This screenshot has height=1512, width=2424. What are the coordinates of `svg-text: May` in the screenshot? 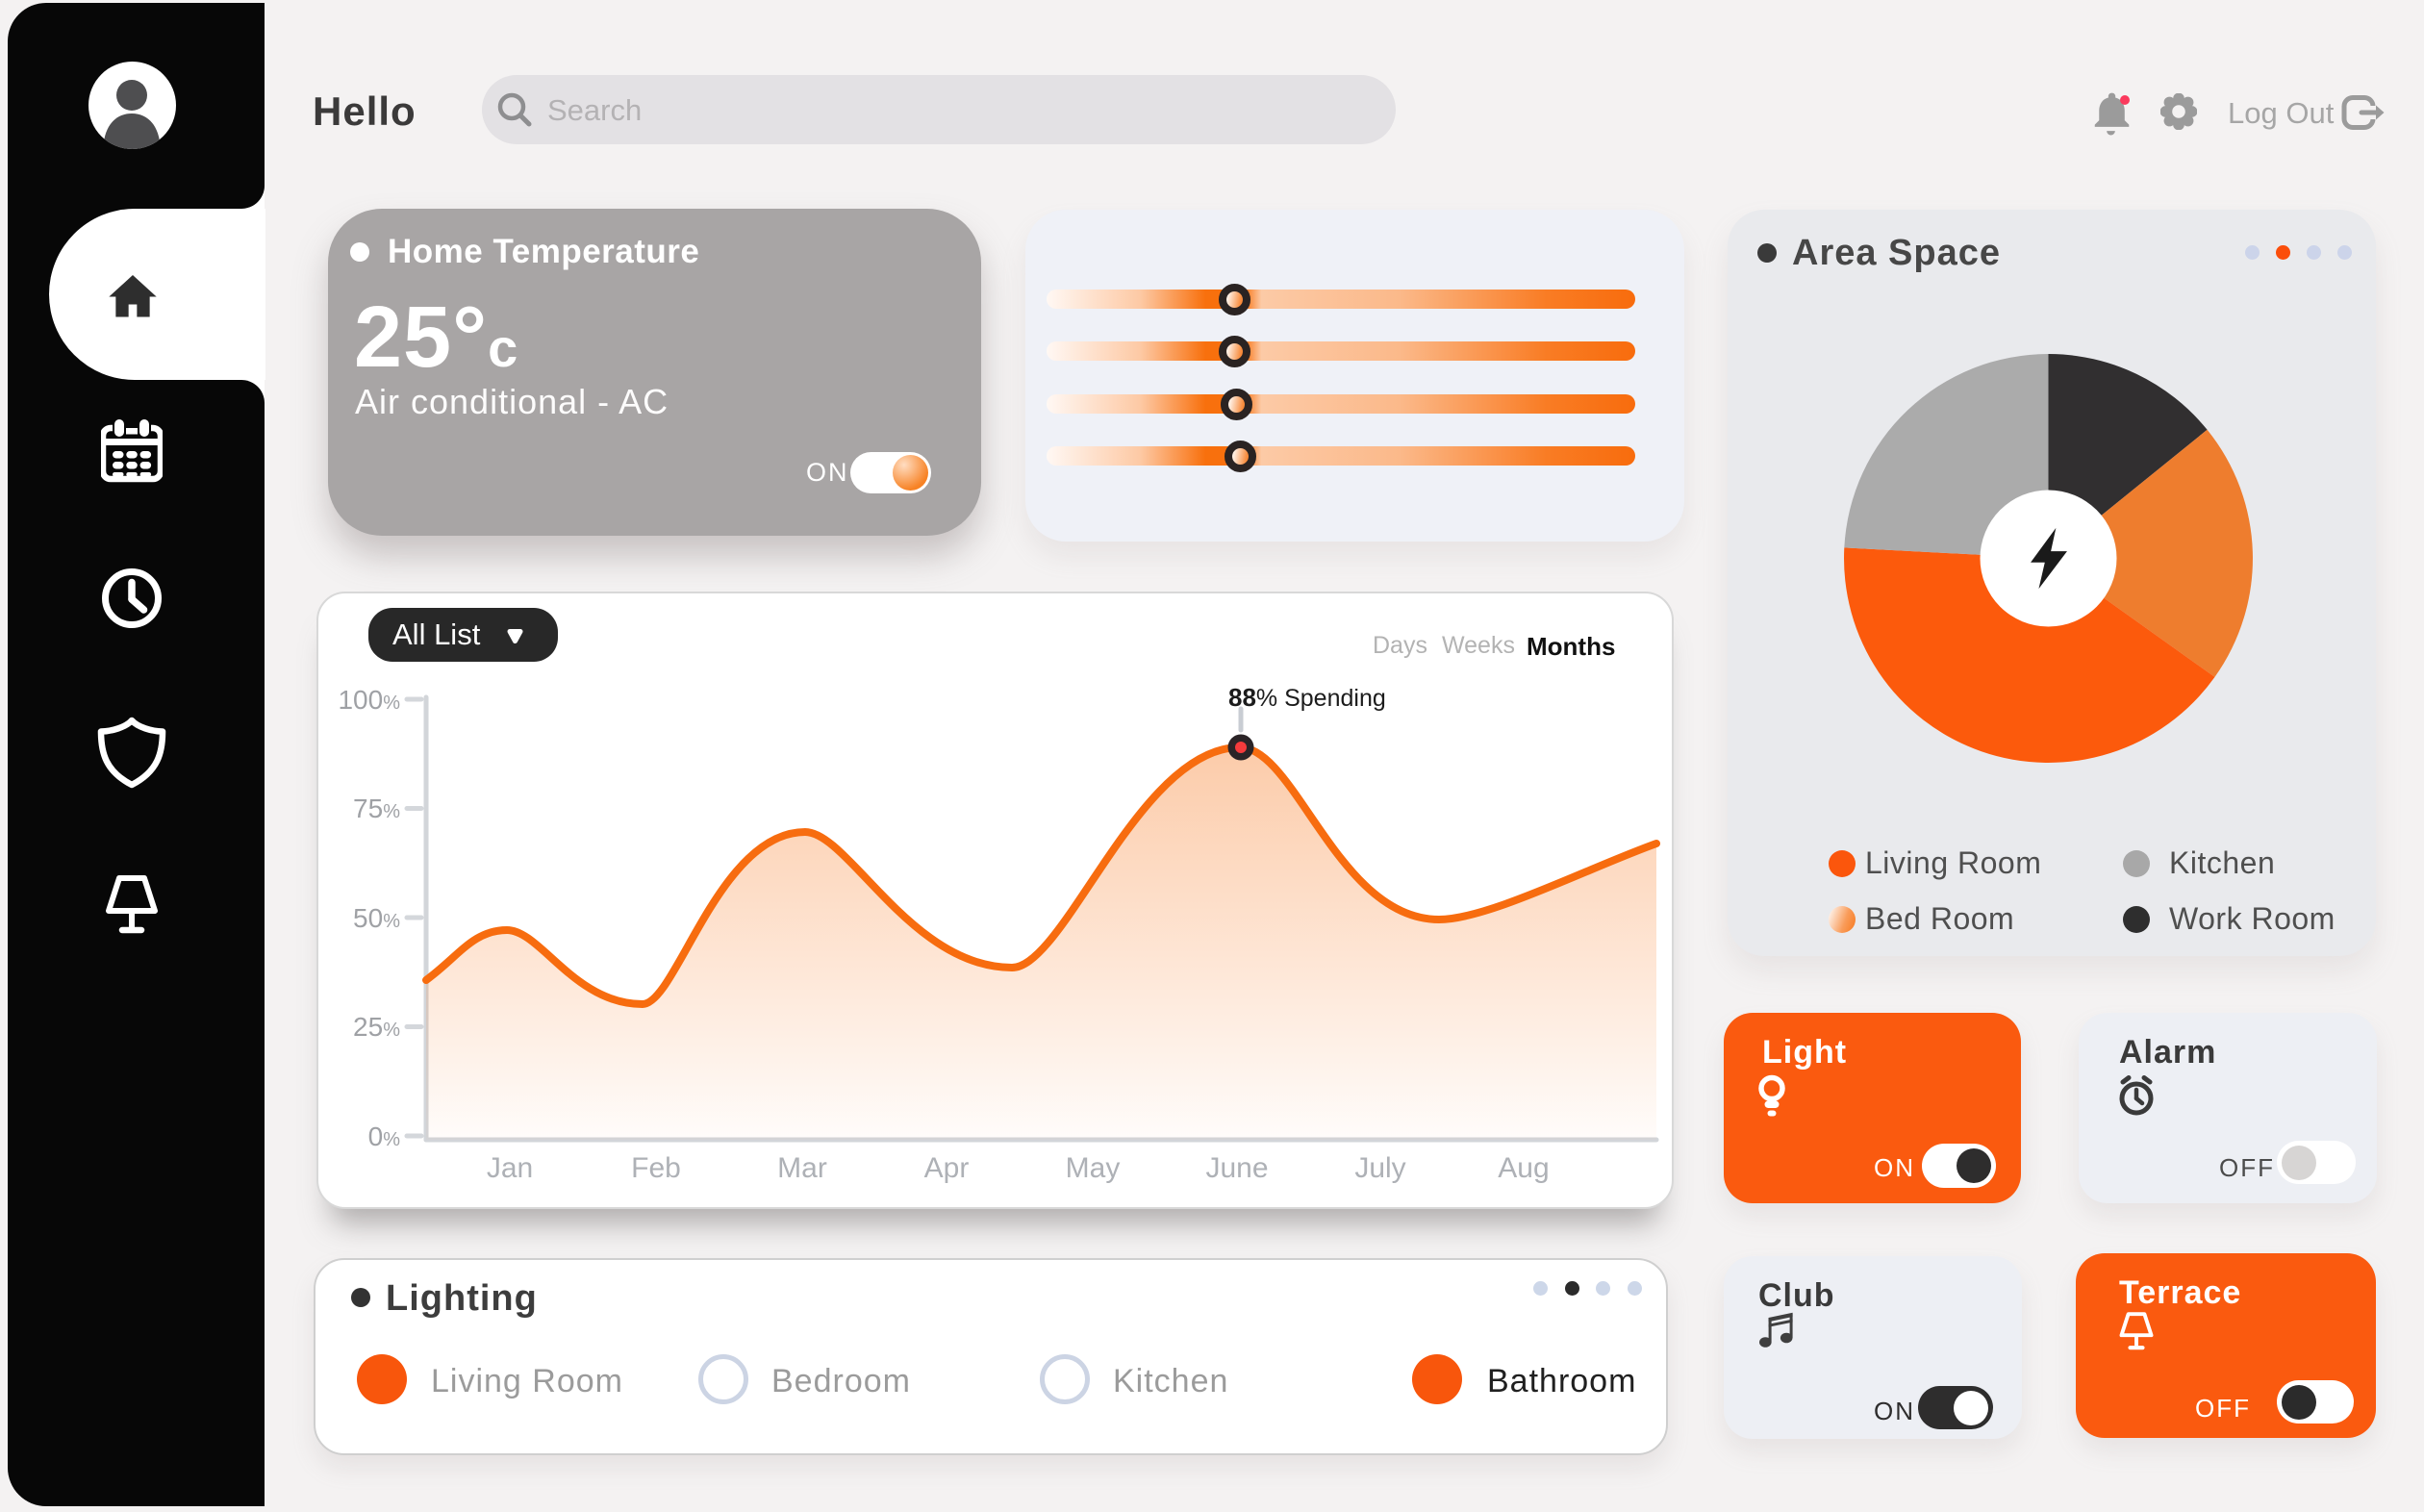 It's located at (1093, 1168).